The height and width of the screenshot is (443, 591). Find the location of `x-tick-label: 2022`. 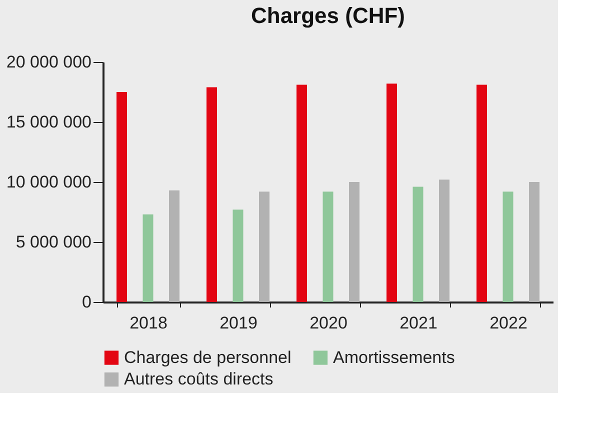

x-tick-label: 2022 is located at coordinates (509, 323).